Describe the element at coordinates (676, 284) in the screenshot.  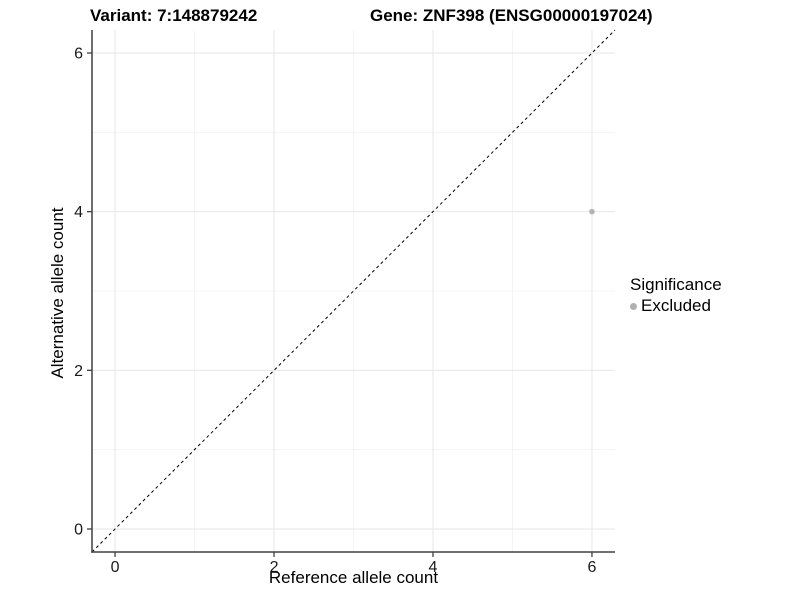
I see `legend-title: Significance` at that location.